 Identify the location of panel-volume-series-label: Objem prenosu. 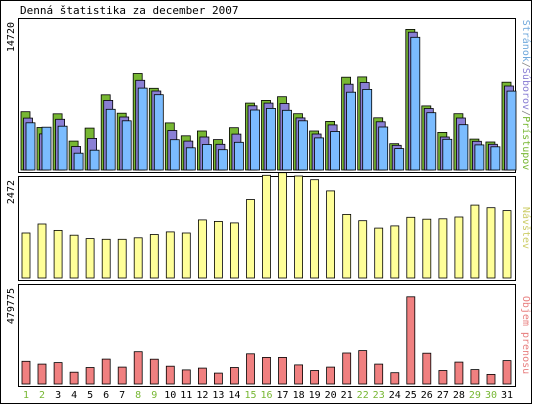
(525, 335).